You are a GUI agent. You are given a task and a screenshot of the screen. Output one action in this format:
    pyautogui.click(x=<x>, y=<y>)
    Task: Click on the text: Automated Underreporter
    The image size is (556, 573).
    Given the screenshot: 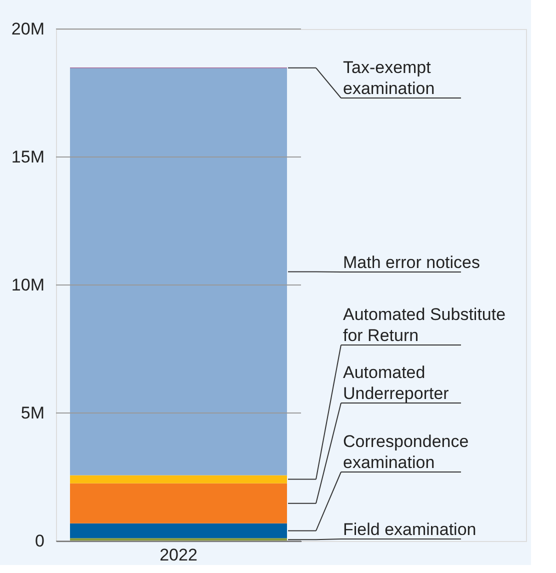 What is the action you would take?
    pyautogui.click(x=396, y=383)
    